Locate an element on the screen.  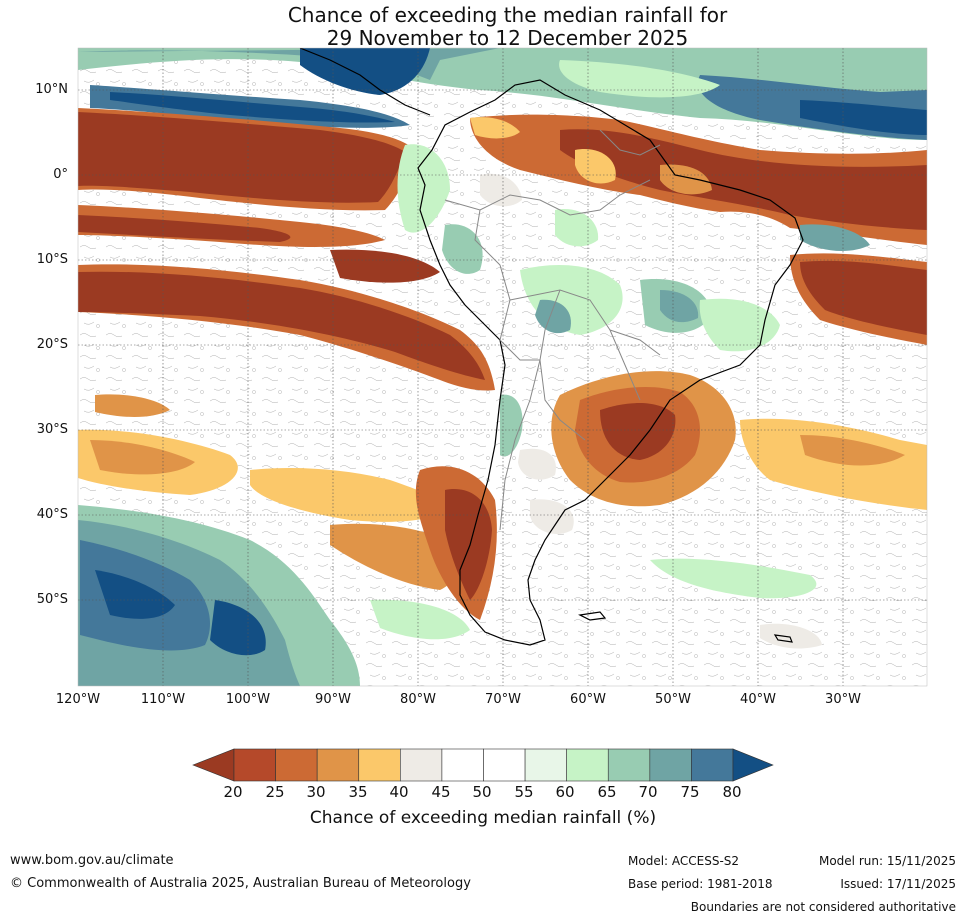
lat-label-30s: 30°S is located at coordinates (52, 429).